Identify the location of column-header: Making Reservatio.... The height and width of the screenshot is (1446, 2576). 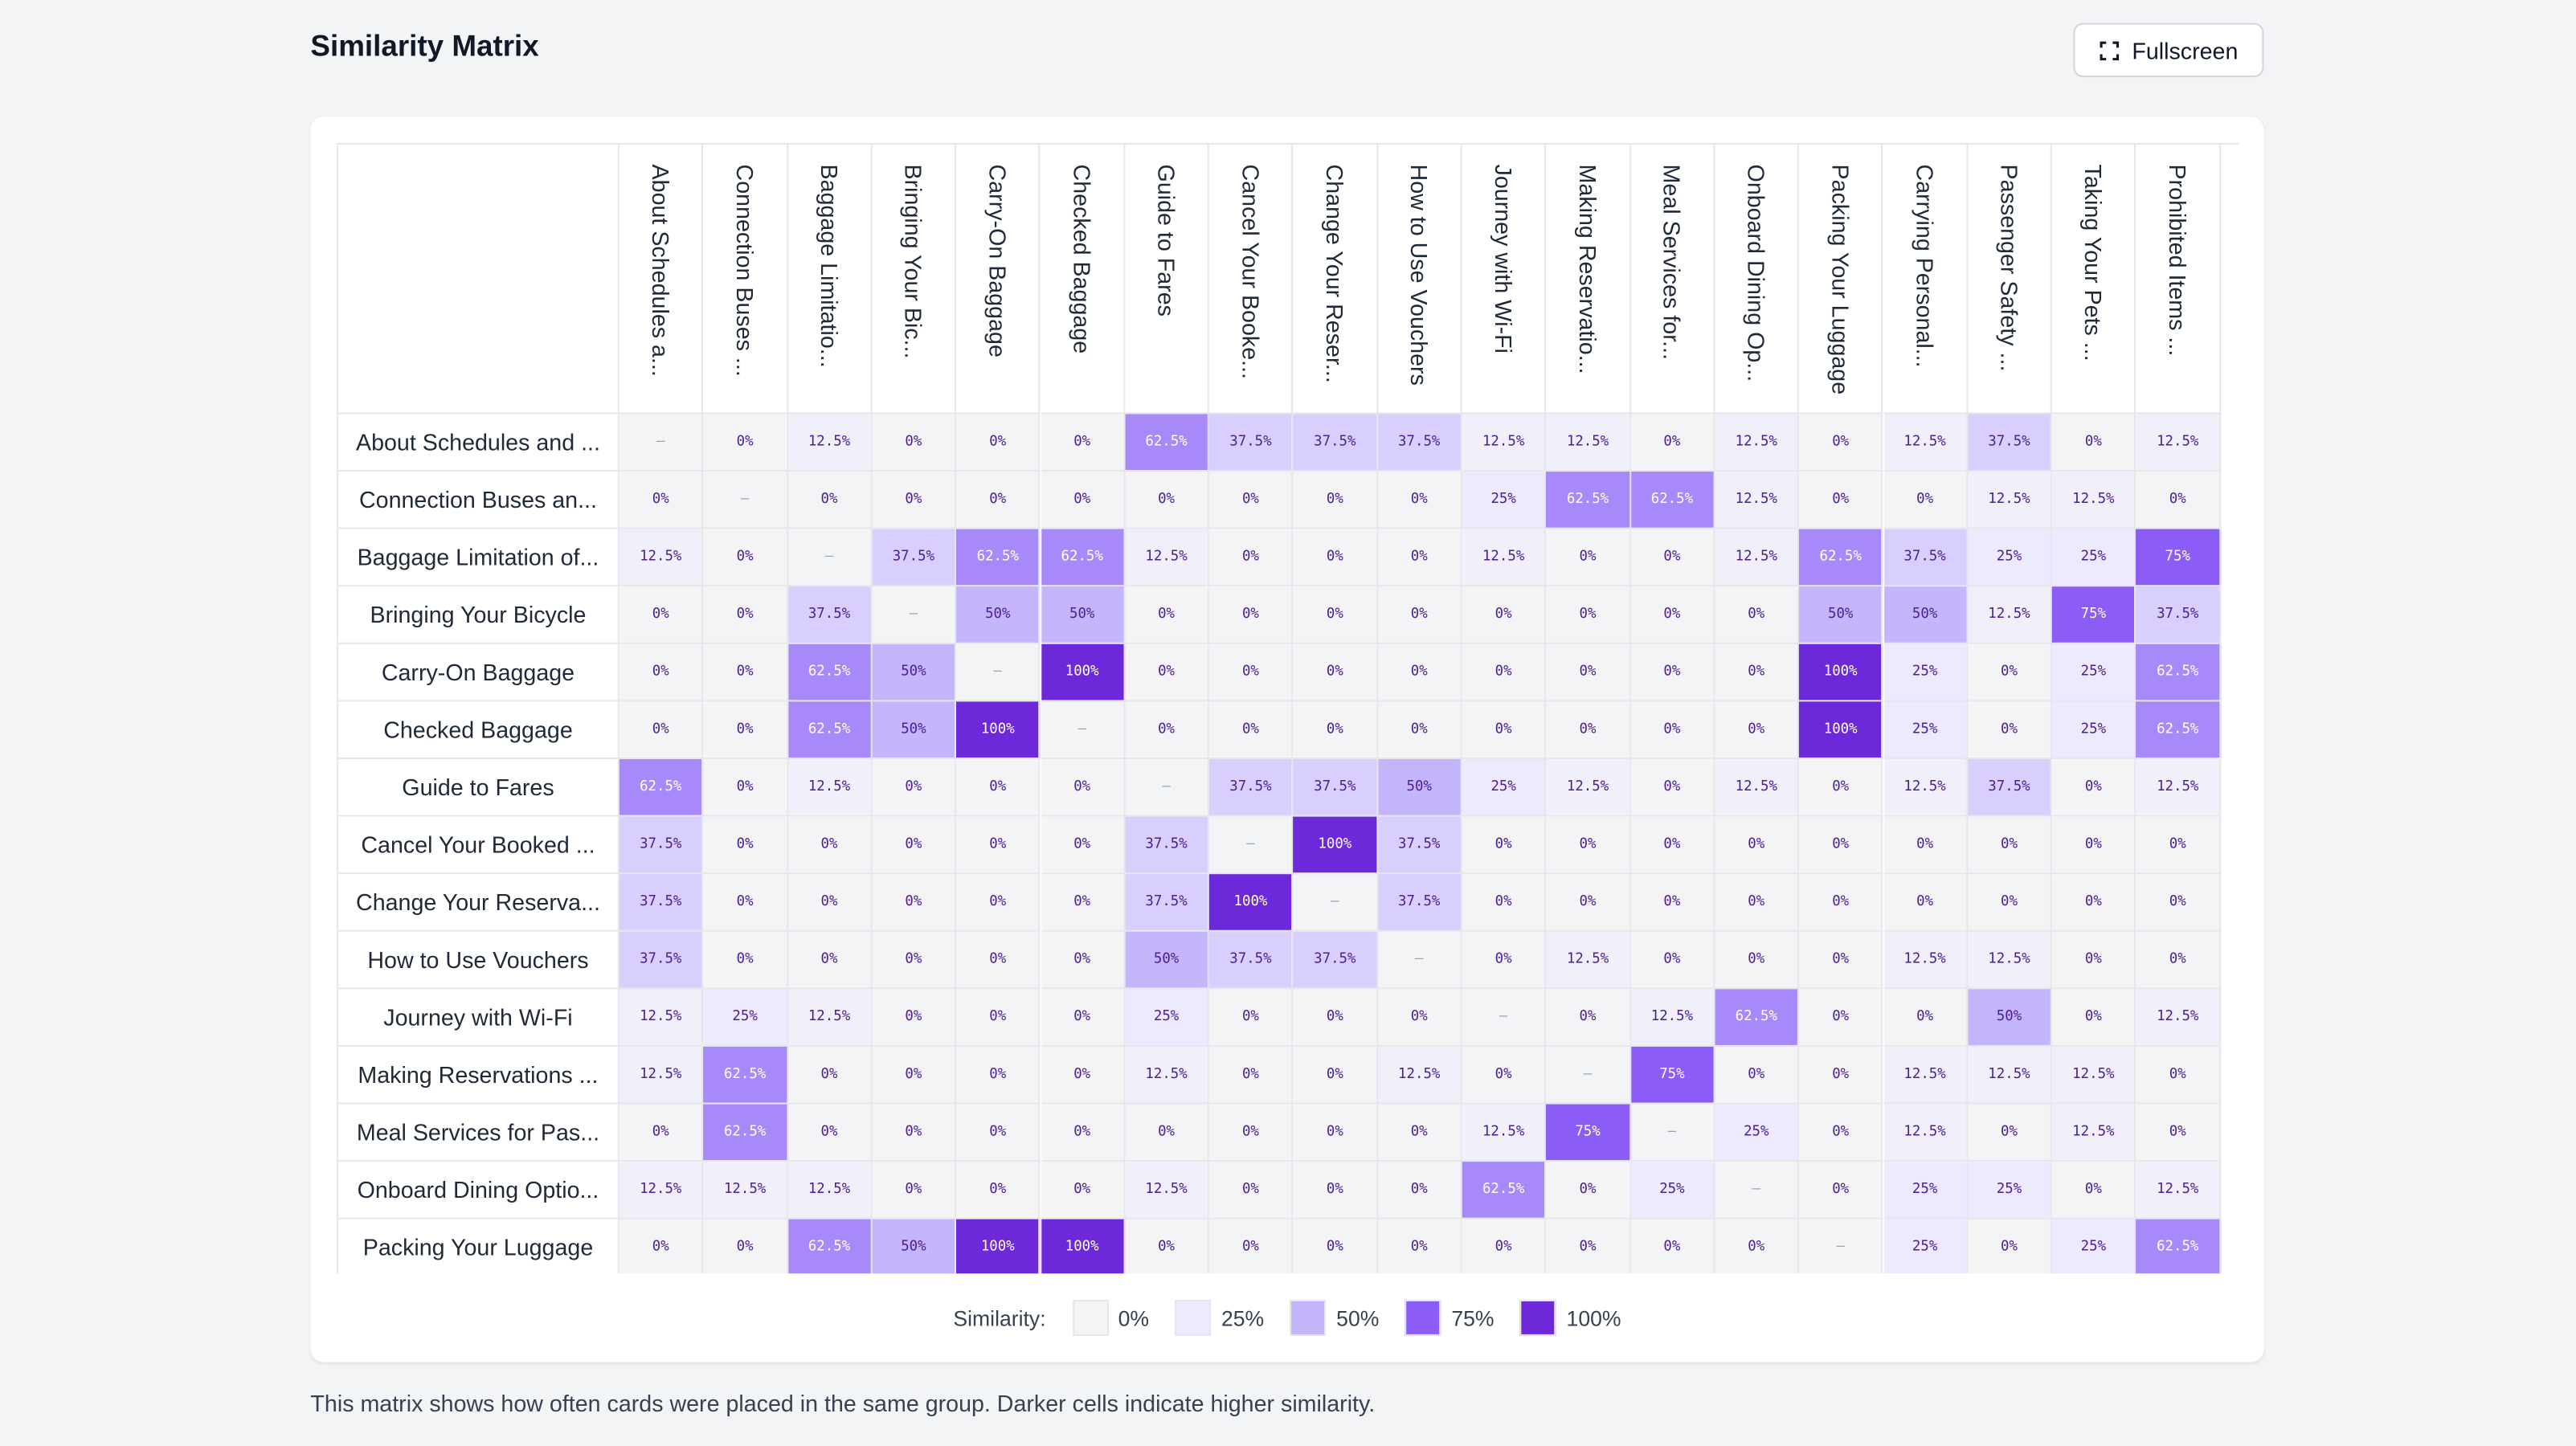
(1588, 279).